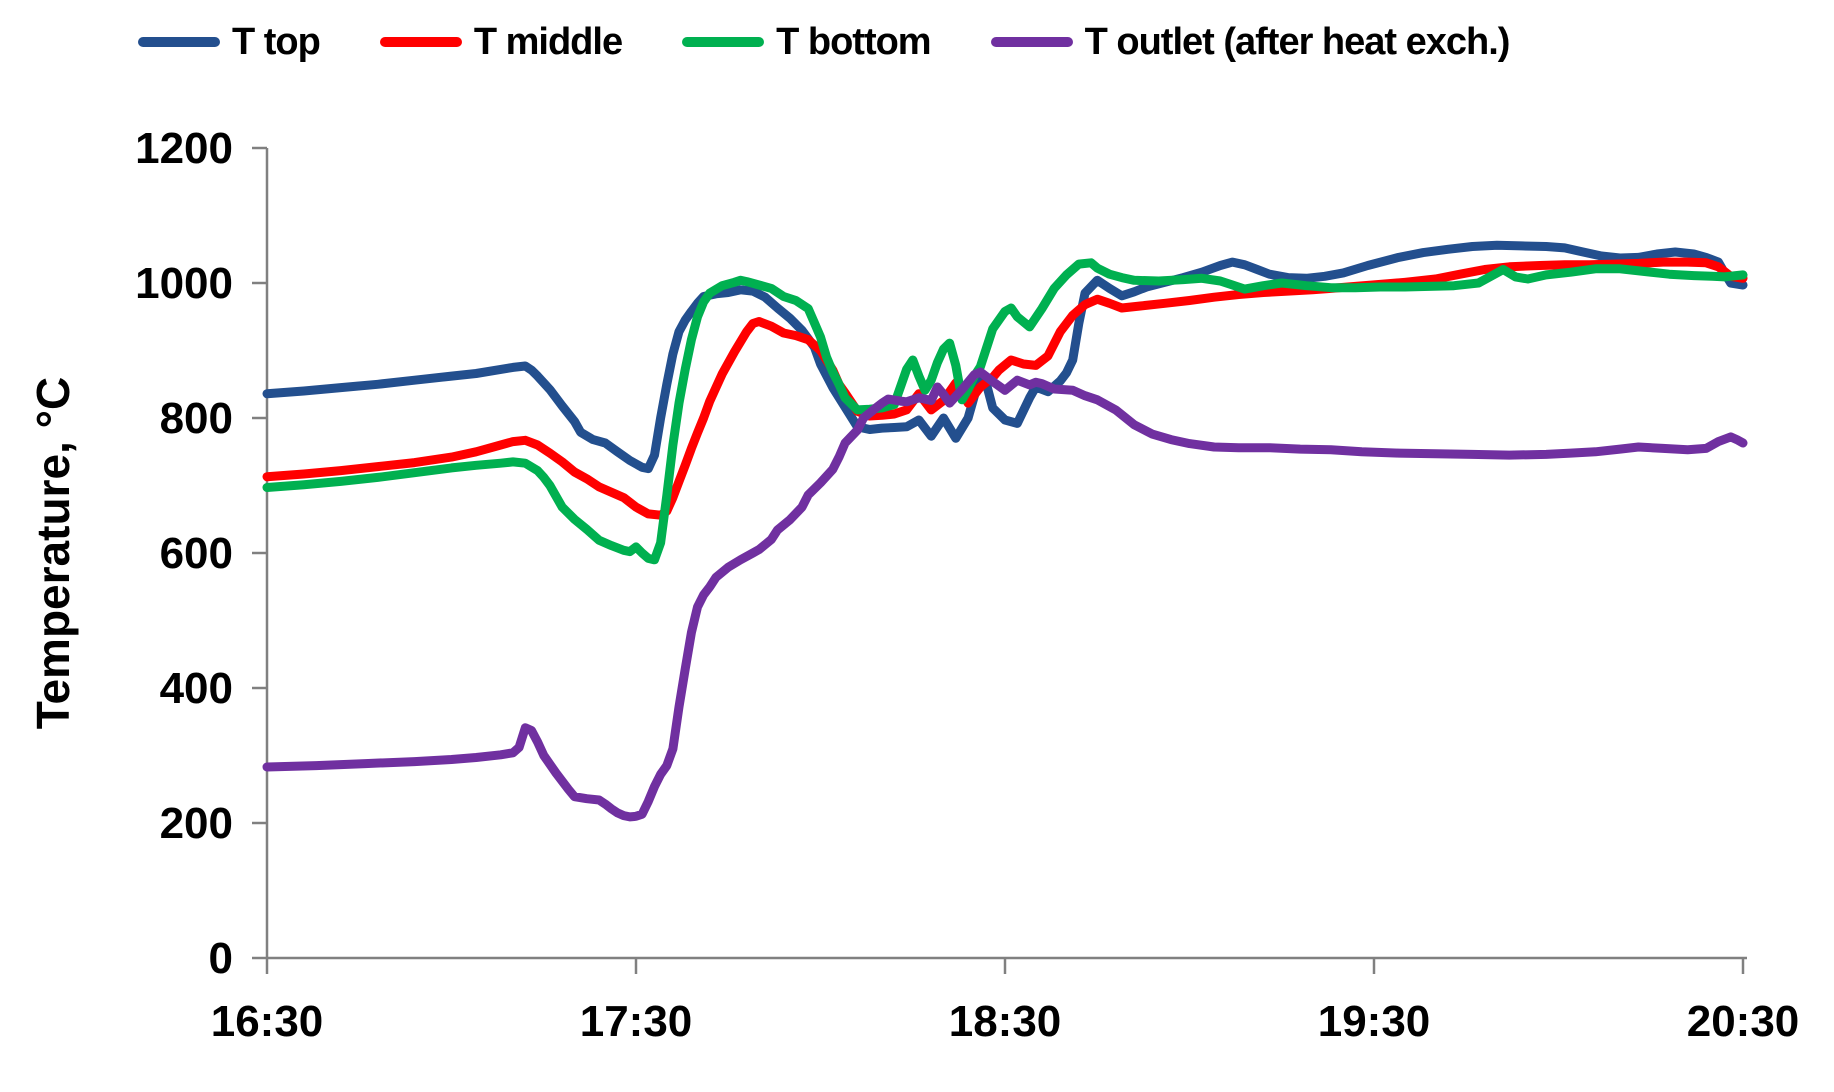 The image size is (1834, 1092). Describe the element at coordinates (53, 553) in the screenshot. I see `y-axis-title: Temperature, °C` at that location.